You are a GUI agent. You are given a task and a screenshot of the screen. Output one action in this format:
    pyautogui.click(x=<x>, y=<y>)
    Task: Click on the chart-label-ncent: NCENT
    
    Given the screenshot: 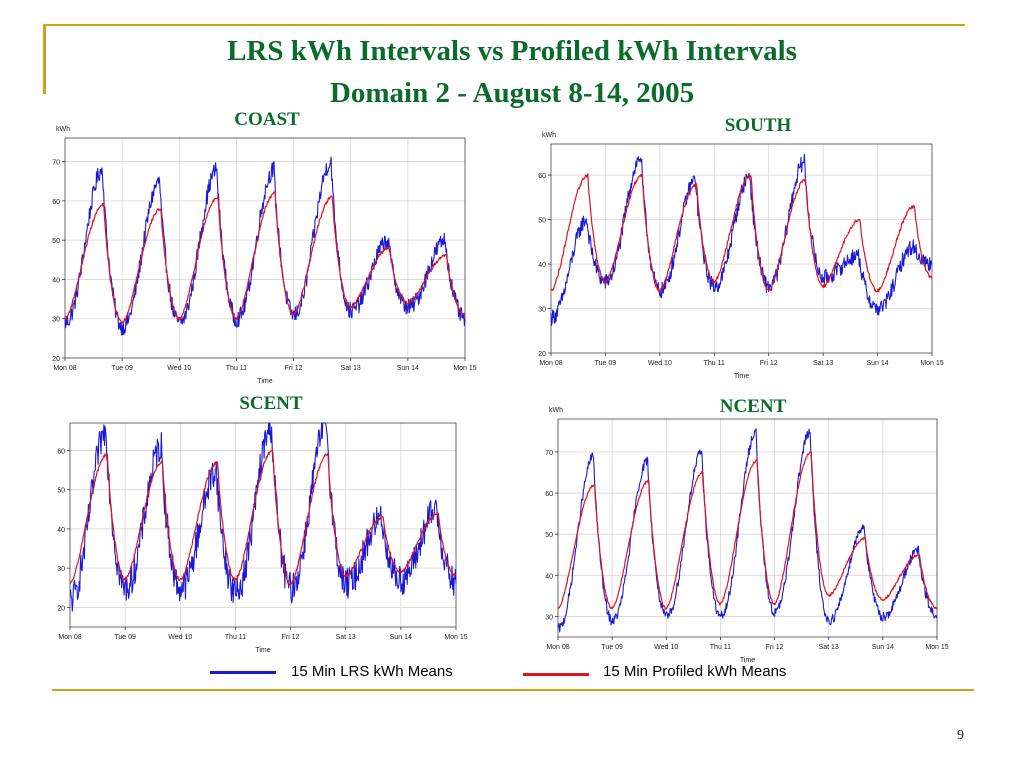 What is the action you would take?
    pyautogui.click(x=753, y=406)
    